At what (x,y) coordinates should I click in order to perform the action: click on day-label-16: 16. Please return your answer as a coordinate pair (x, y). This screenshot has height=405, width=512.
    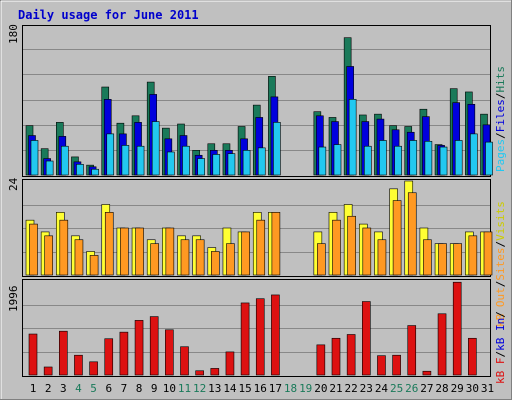
    Looking at the image, I should click on (260, 388).